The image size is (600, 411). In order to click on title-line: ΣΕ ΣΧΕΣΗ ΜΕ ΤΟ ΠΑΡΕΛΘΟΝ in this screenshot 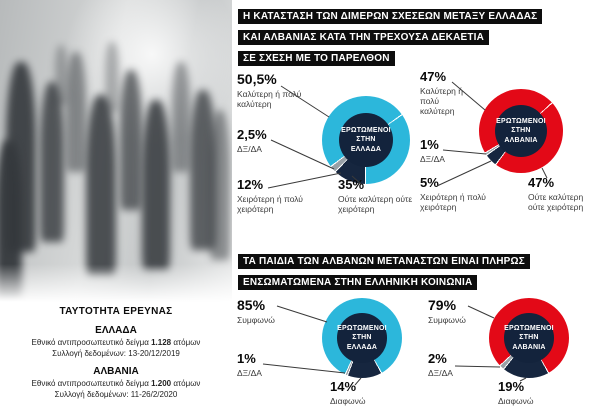, I will do `click(316, 58)`.